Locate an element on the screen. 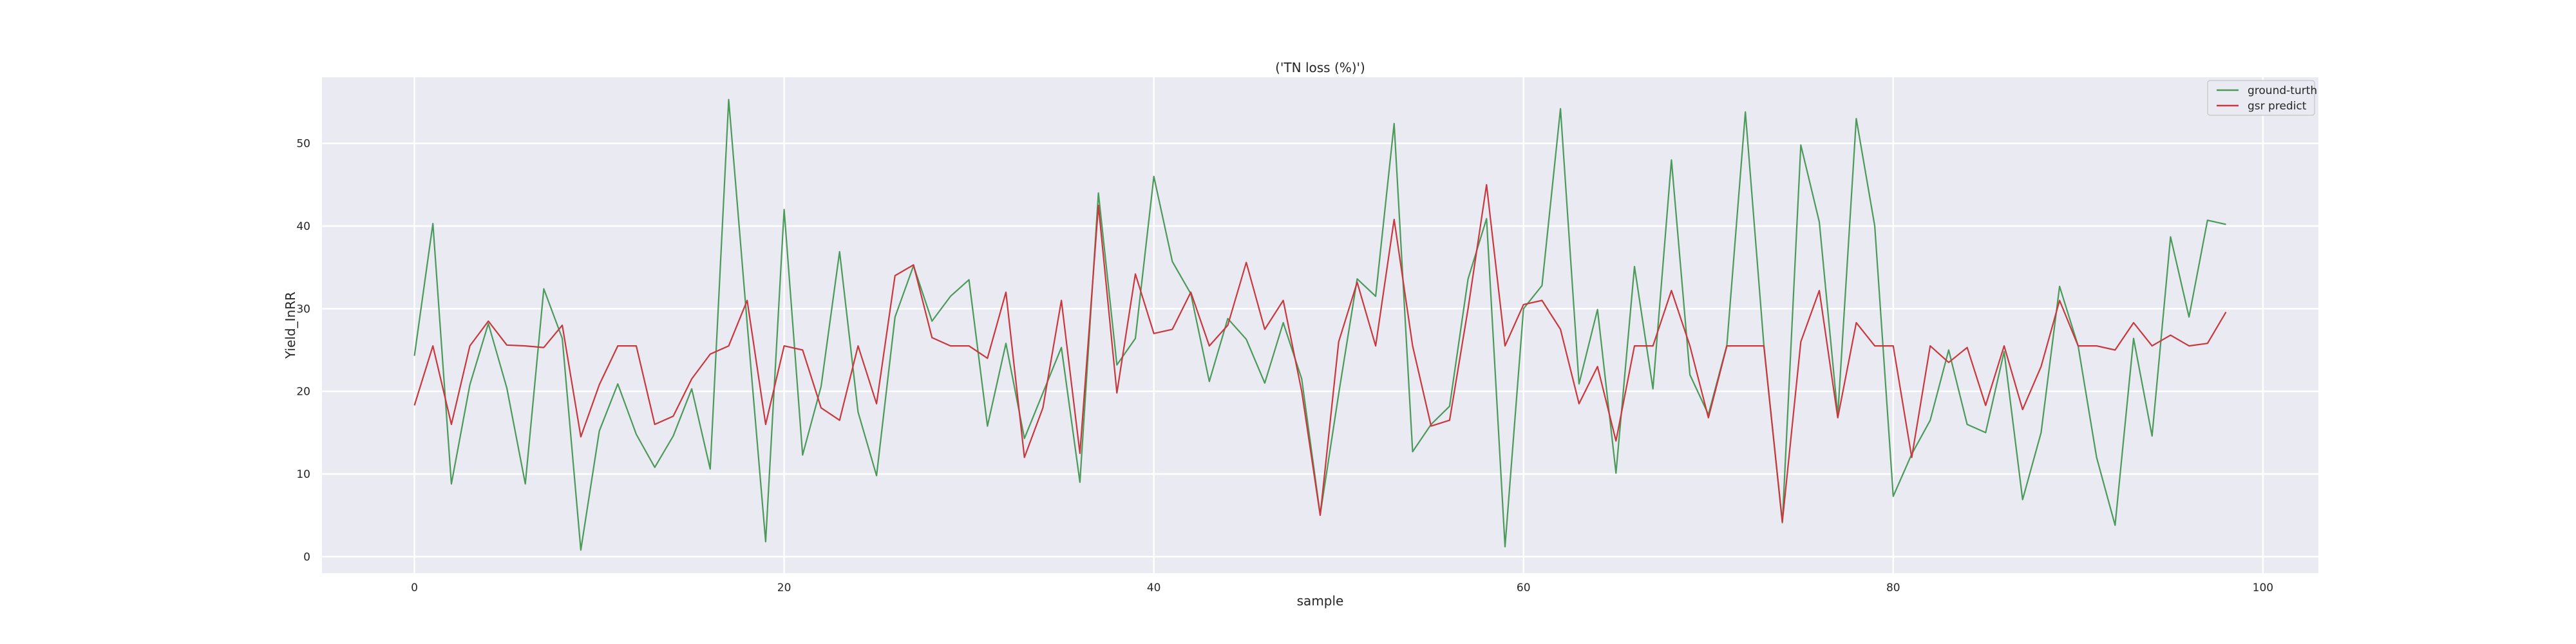 This screenshot has width=2576, height=644. y-tick-label: 0 is located at coordinates (306, 557).